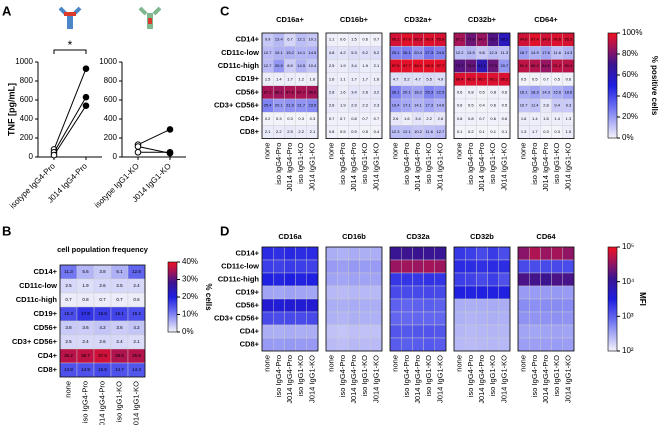 The image size is (672, 425). What do you see at coordinates (471, 78) in the screenshot?
I see `cell-value: 96.6` at bounding box center [471, 78].